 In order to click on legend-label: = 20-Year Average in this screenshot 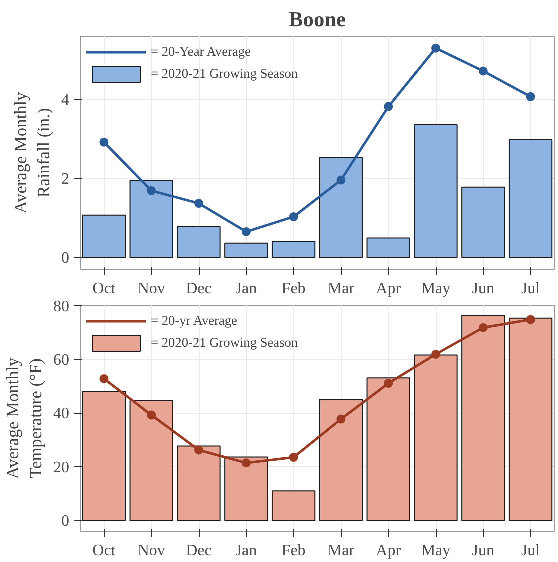, I will do `click(201, 52)`.